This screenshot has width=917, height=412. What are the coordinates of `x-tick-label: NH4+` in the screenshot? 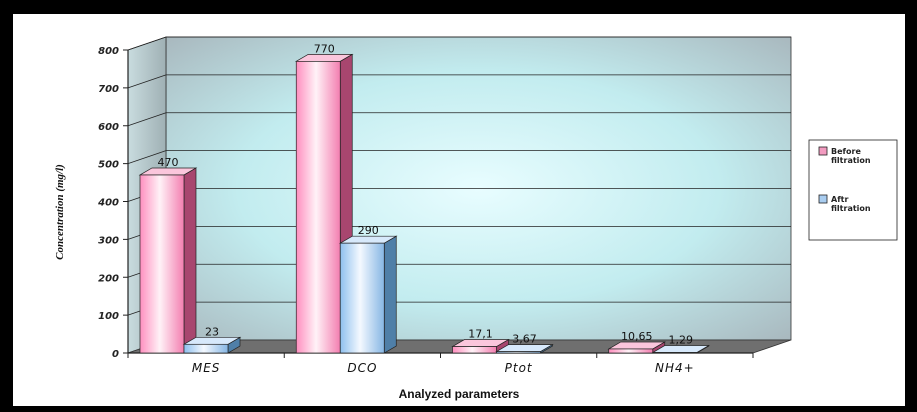 It's located at (675, 368).